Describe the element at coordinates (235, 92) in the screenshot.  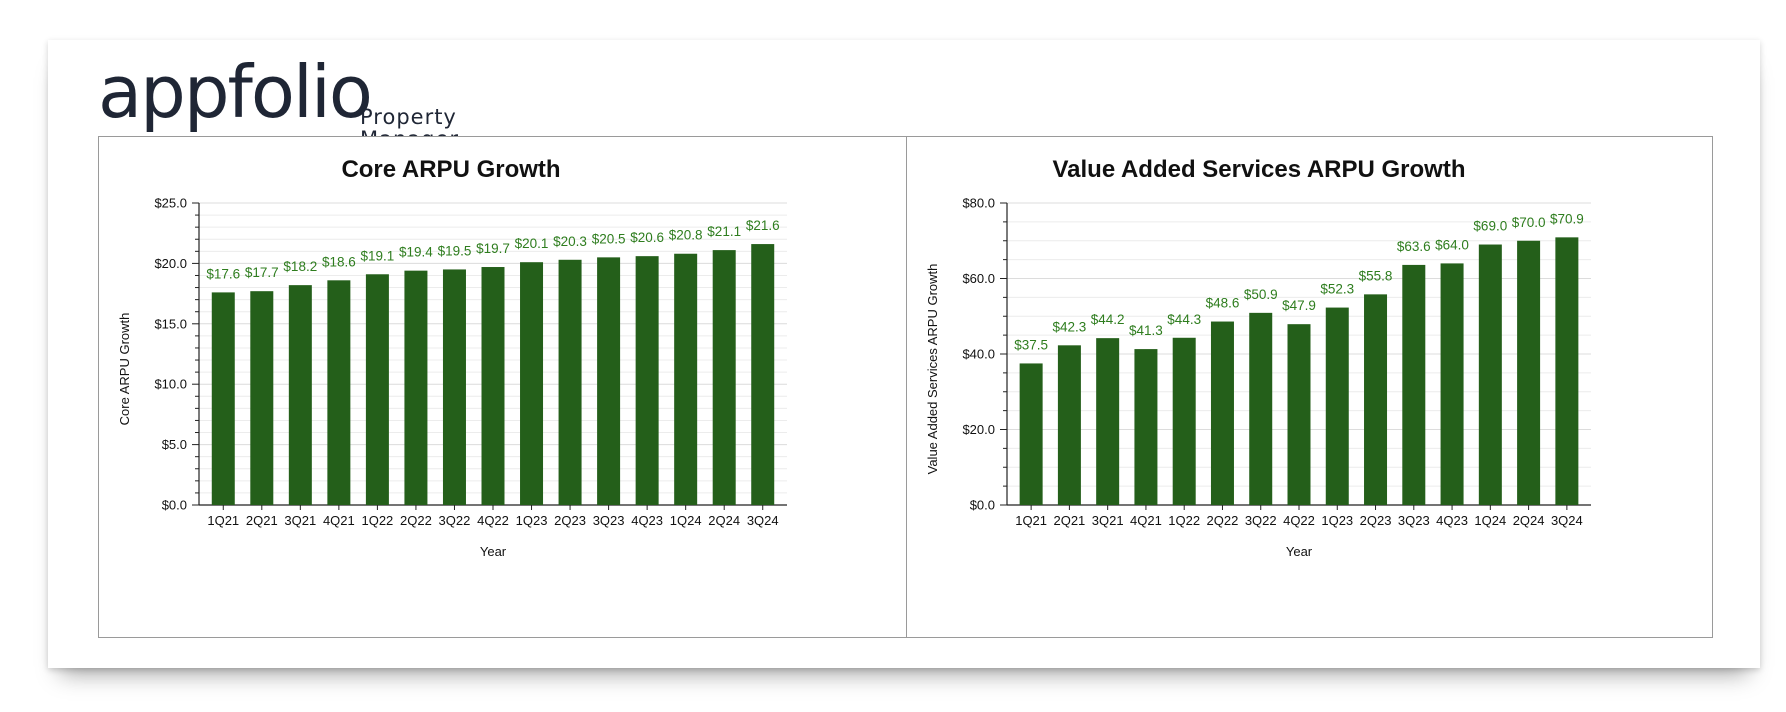
I see `logo-wordmark: appfolio` at that location.